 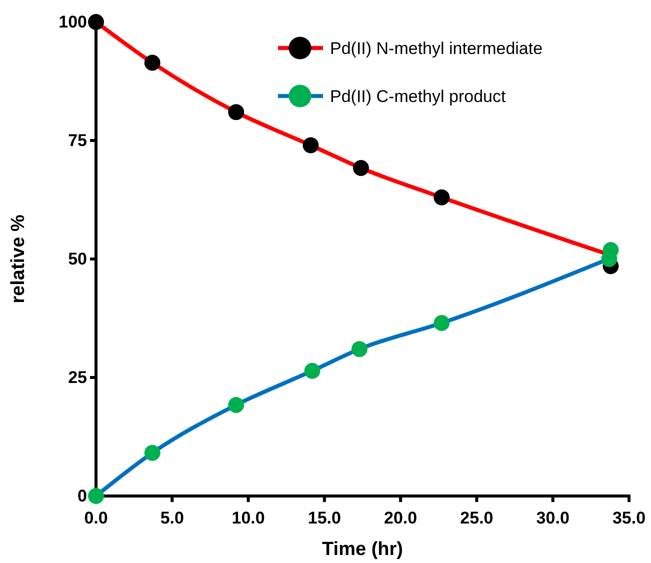 I want to click on x-tick-label: 25.0, so click(x=477, y=518).